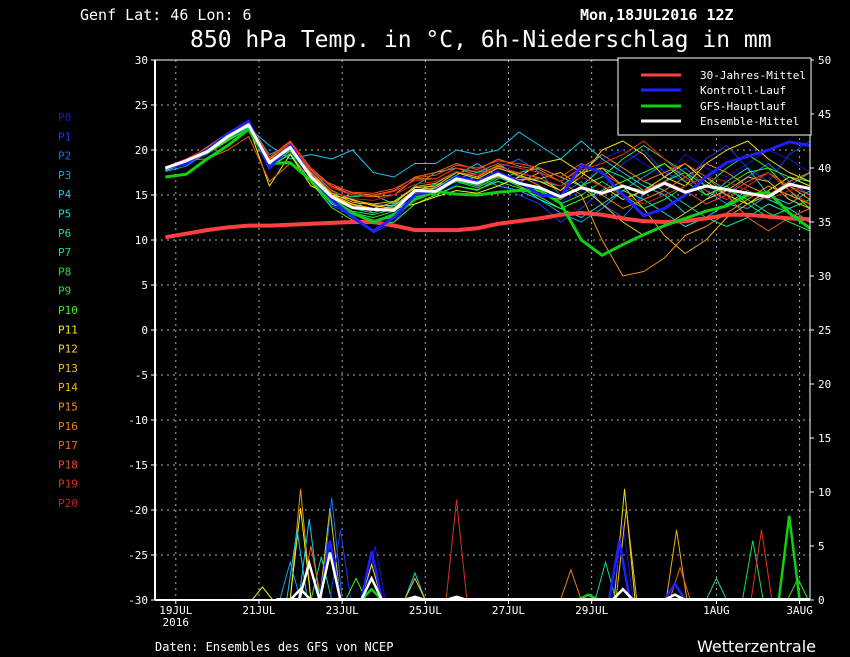 The height and width of the screenshot is (657, 850). Describe the element at coordinates (68, 368) in the screenshot. I see `member-label-p13: P13` at that location.